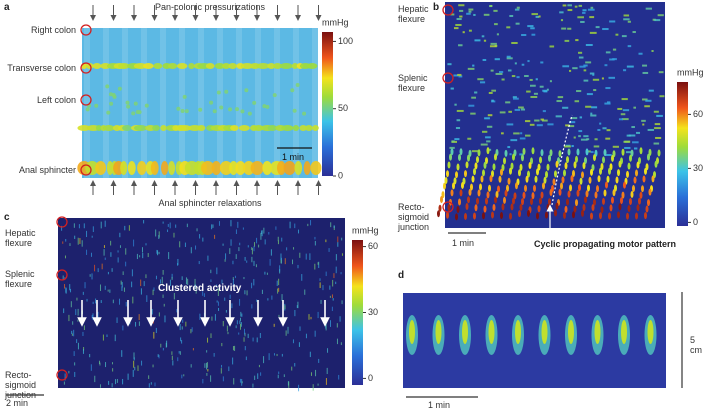 The image size is (707, 410). What do you see at coordinates (698, 114) in the screenshot?
I see `colorbar-tick-label: 60` at bounding box center [698, 114].